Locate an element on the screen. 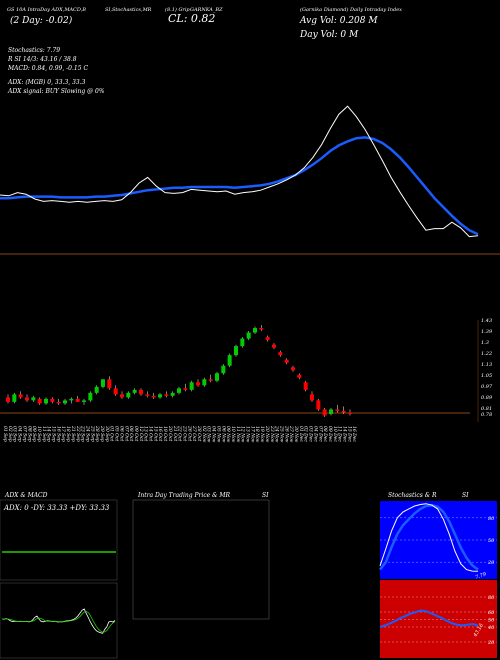 The height and width of the screenshot is (660, 500). rsi-tick-label: 40 is located at coordinates (491, 628).